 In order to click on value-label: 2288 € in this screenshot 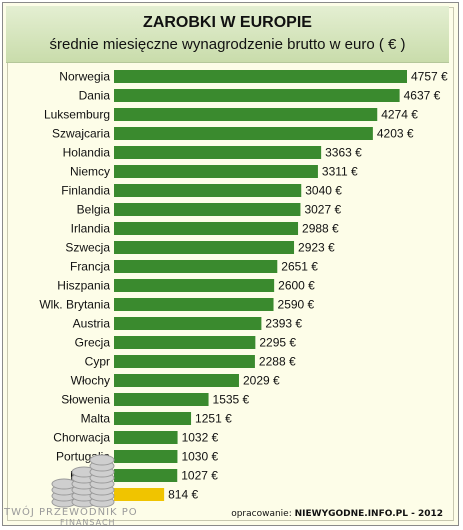, I will do `click(277, 362)`.